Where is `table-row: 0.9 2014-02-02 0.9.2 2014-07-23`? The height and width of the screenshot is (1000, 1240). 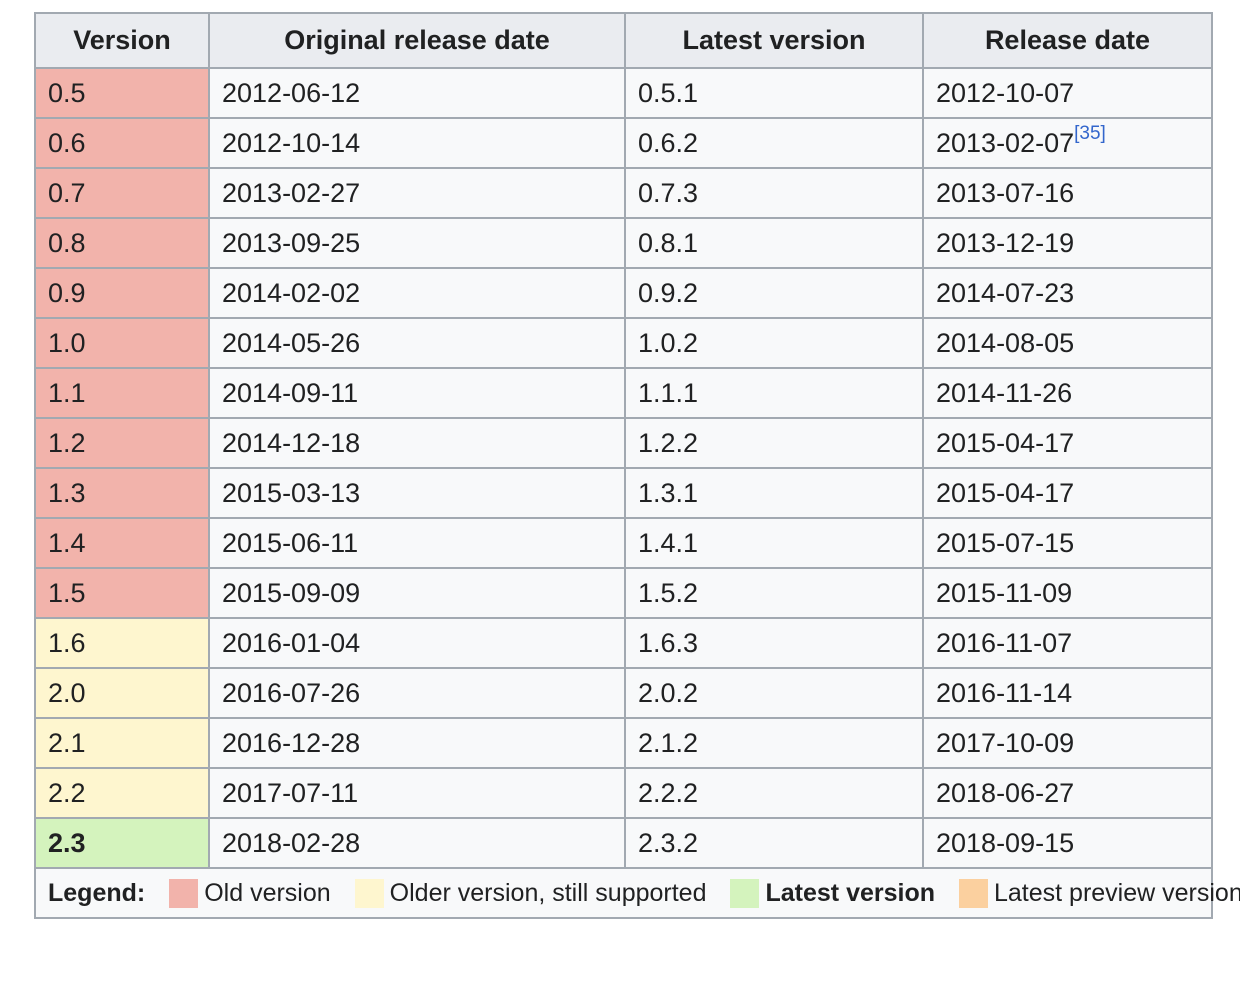 table-row: 0.9 2014-02-02 0.9.2 2014-07-23 is located at coordinates (623, 293).